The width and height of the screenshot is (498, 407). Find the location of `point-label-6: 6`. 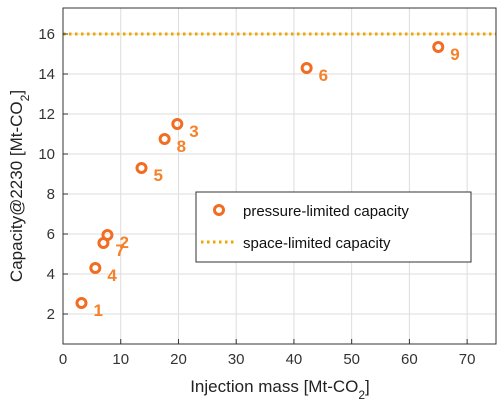

point-label-6: 6 is located at coordinates (323, 75).